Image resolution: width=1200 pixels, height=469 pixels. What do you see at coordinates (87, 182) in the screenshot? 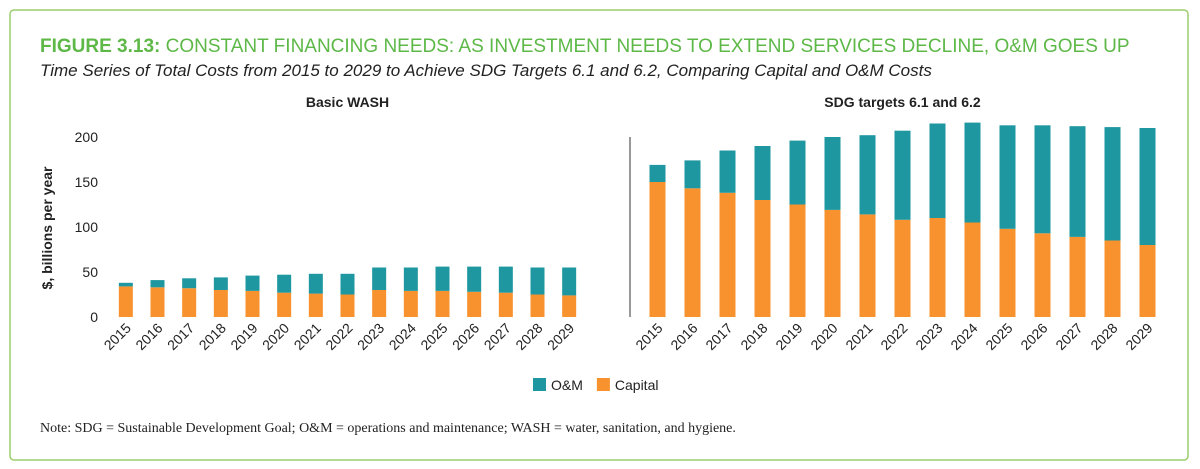
I see `y-tick-label: 150` at bounding box center [87, 182].